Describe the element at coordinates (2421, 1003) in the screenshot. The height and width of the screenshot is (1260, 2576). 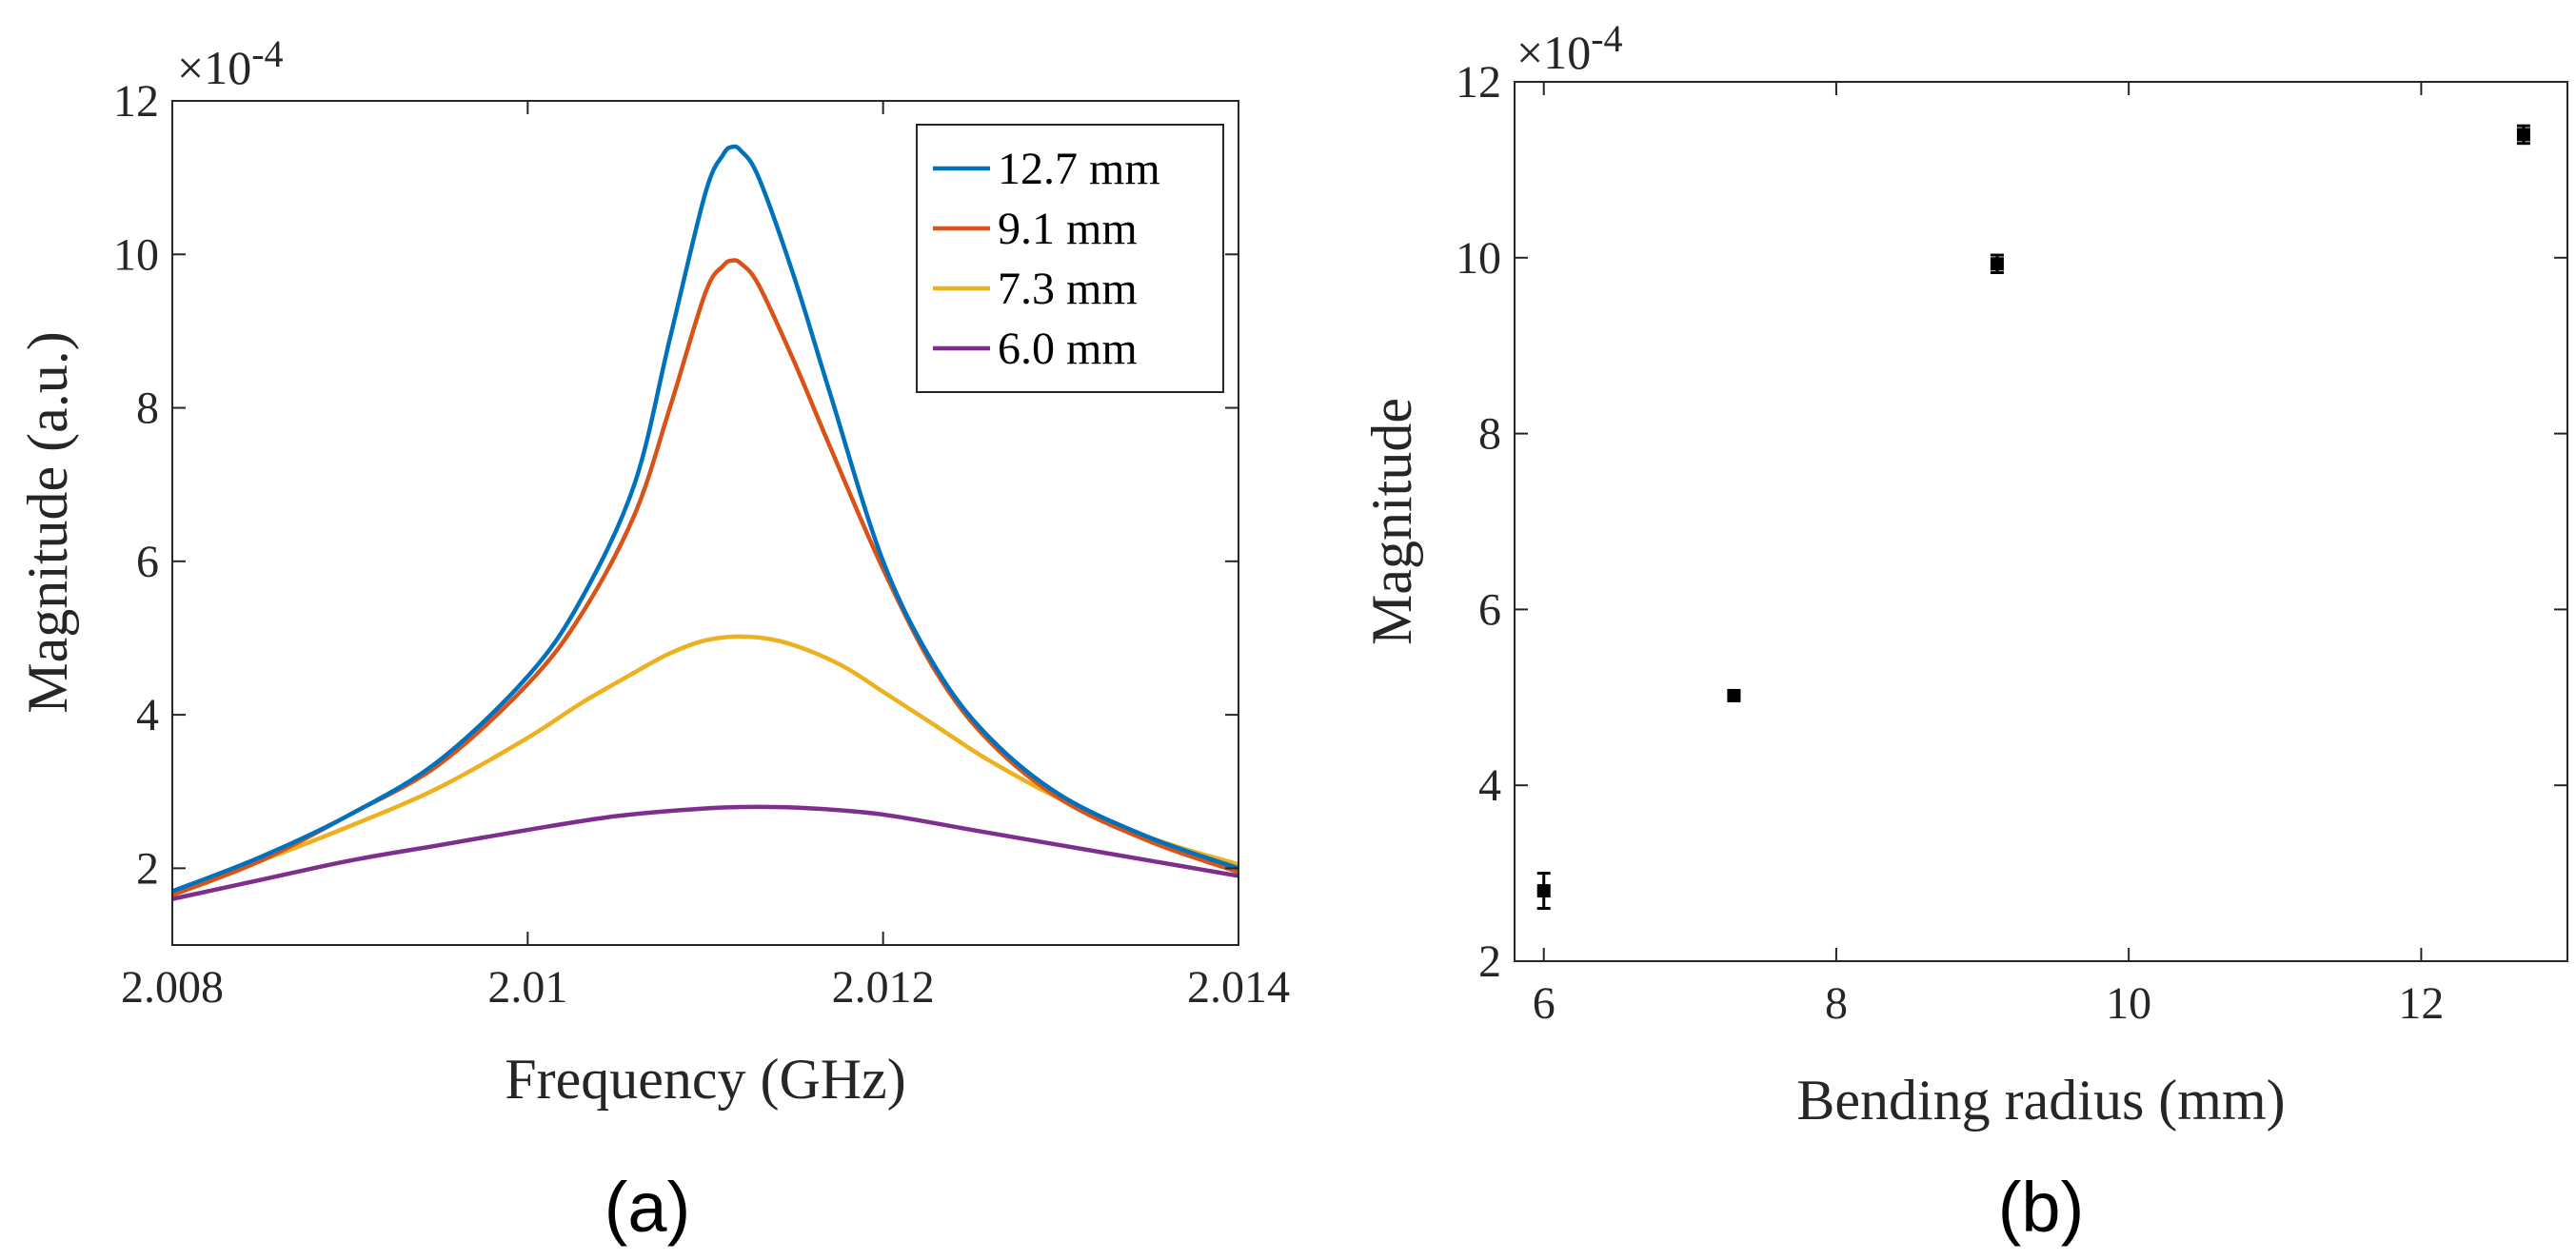
I see `x-tick-label: 12` at that location.